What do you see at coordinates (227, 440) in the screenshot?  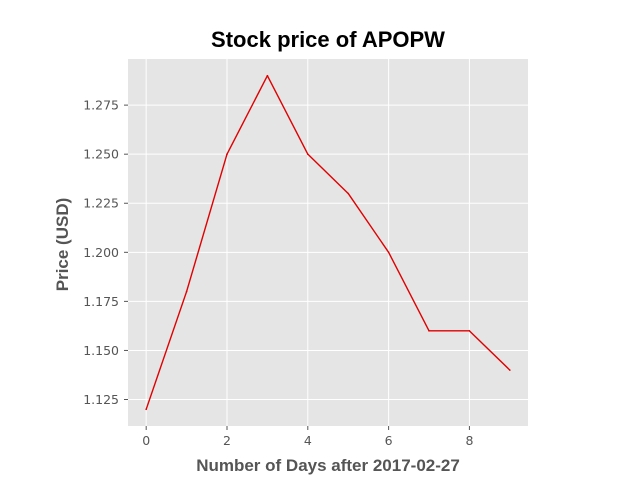 I see `x-tick-label: 2` at bounding box center [227, 440].